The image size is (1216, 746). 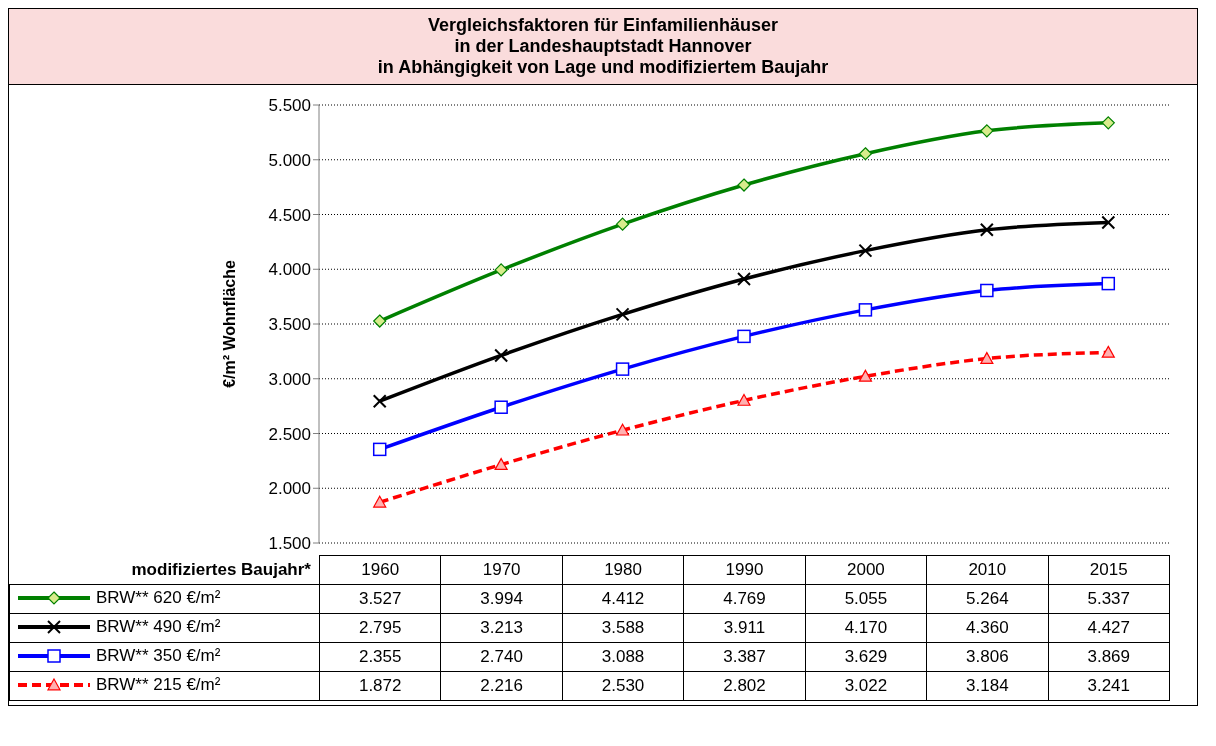 What do you see at coordinates (158, 626) in the screenshot?
I see `legend-label: BRW** 490 €/m²` at bounding box center [158, 626].